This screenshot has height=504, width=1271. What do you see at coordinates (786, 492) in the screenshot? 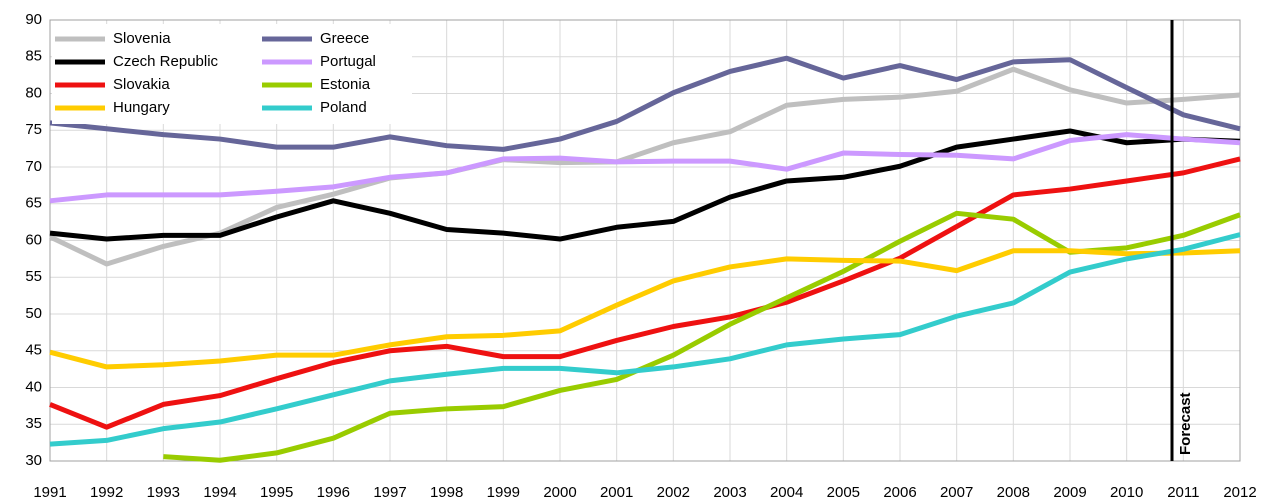
I see `x-tick-label: 2004` at bounding box center [786, 492].